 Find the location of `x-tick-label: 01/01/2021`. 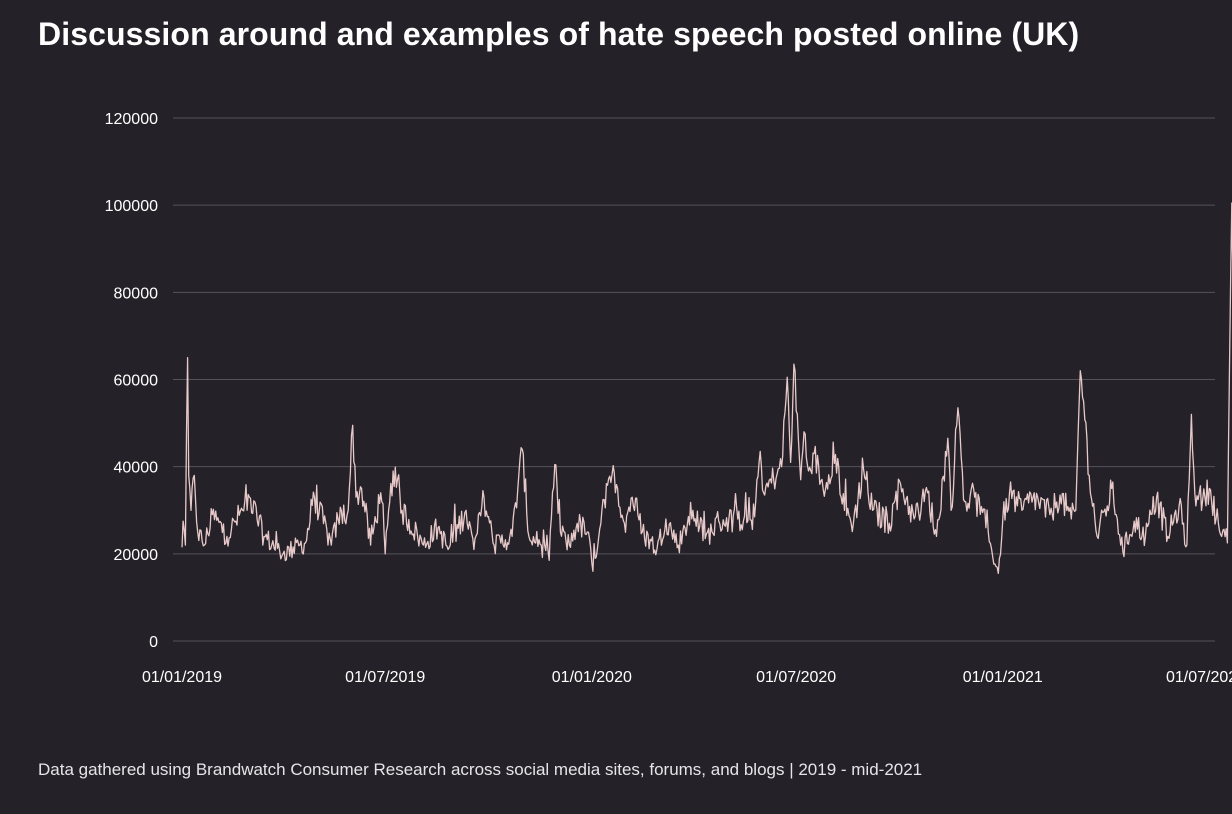

x-tick-label: 01/01/2021 is located at coordinates (1003, 677).